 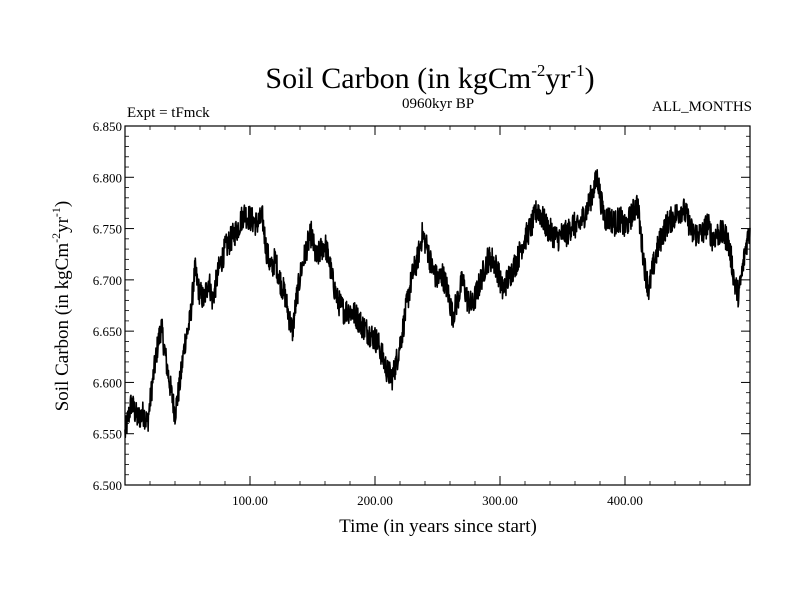 What do you see at coordinates (500, 500) in the screenshot?
I see `x-tick-label: 300.00` at bounding box center [500, 500].